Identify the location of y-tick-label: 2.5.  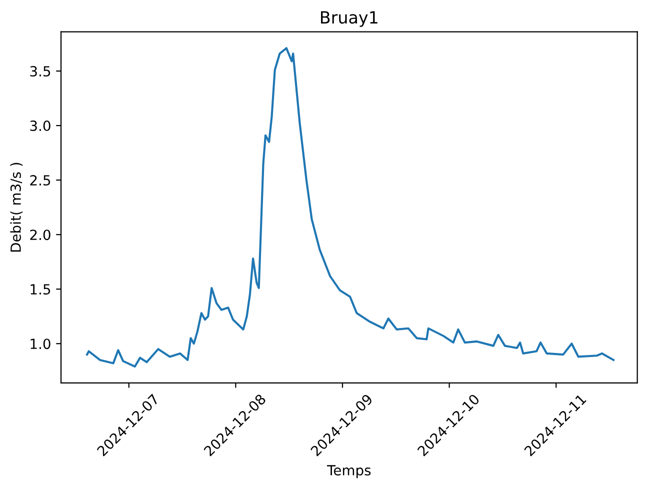
(40, 180).